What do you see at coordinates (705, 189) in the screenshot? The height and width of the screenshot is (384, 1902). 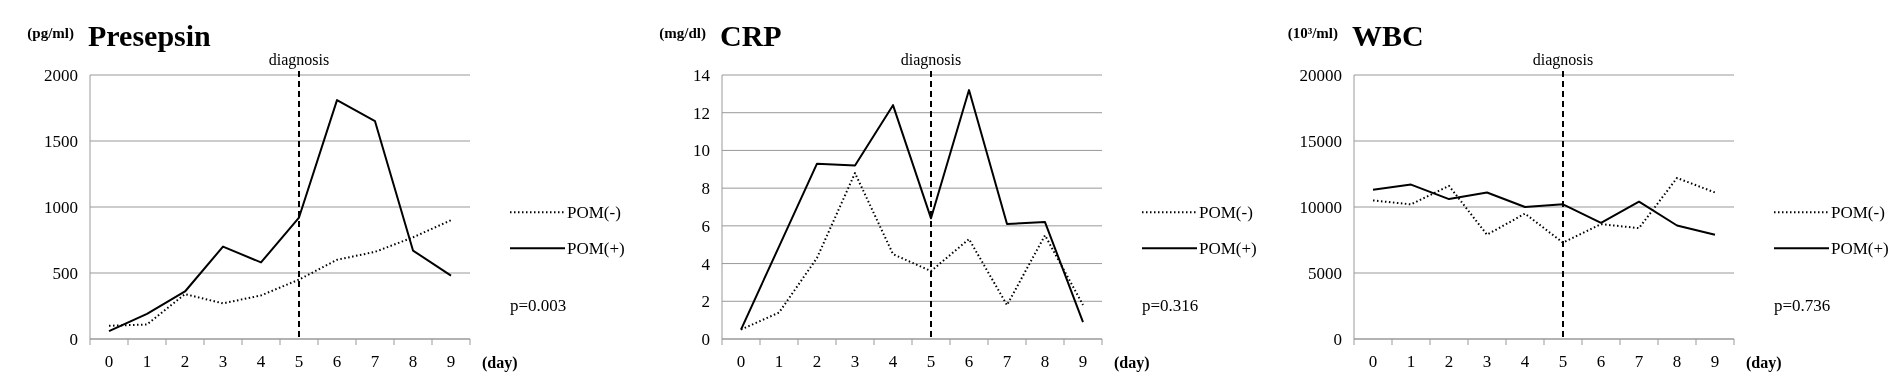 I see `y-tick-label: 8` at bounding box center [705, 189].